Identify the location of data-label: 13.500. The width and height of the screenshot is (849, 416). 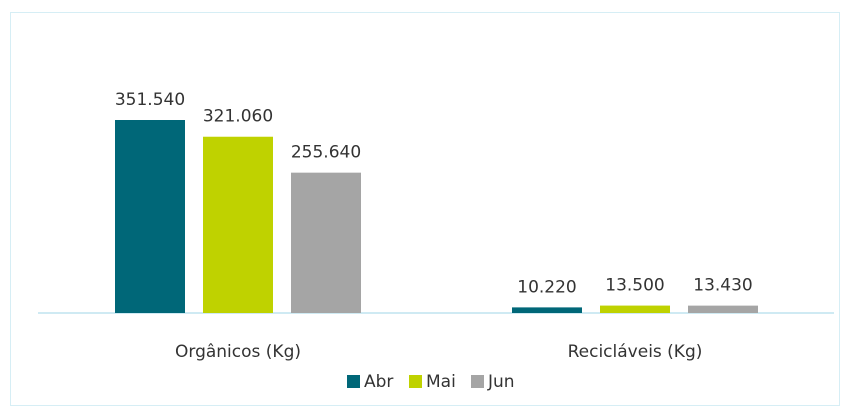
(634, 286).